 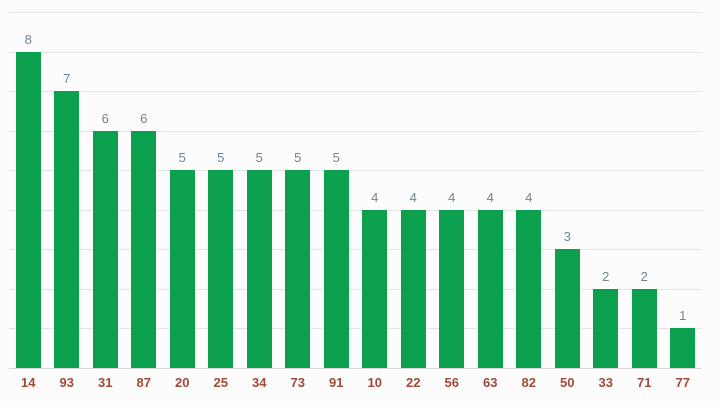 What do you see at coordinates (28, 39) in the screenshot?
I see `bar-value-label: 8` at bounding box center [28, 39].